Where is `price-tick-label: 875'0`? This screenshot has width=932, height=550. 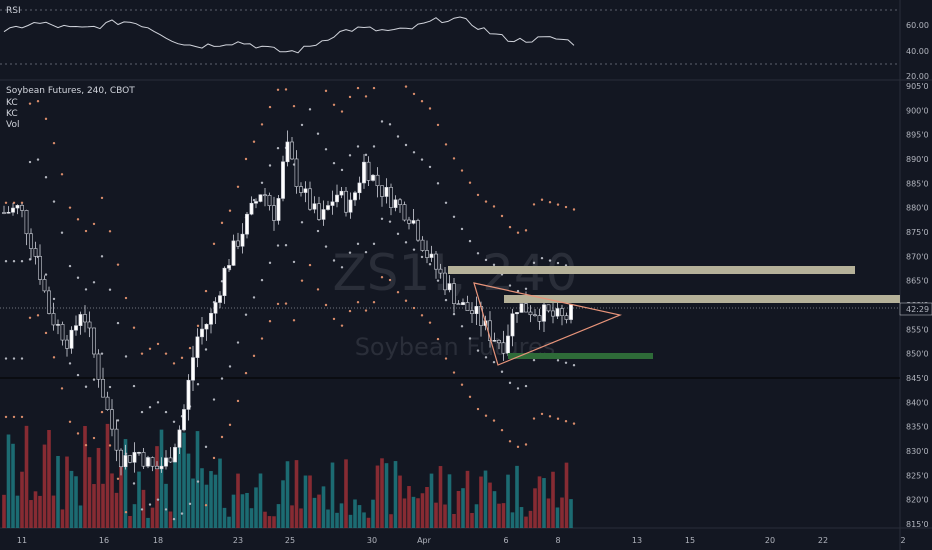
price-tick-label: 875'0 is located at coordinates (917, 232).